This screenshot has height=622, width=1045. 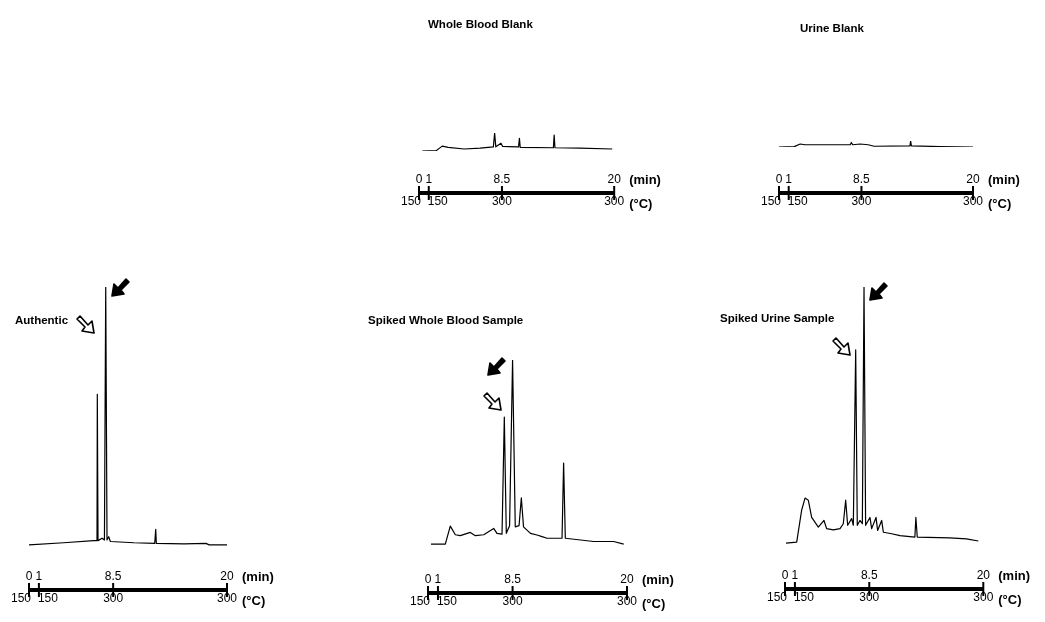 I want to click on chart-title: Whole Blood Blank, so click(x=480, y=24).